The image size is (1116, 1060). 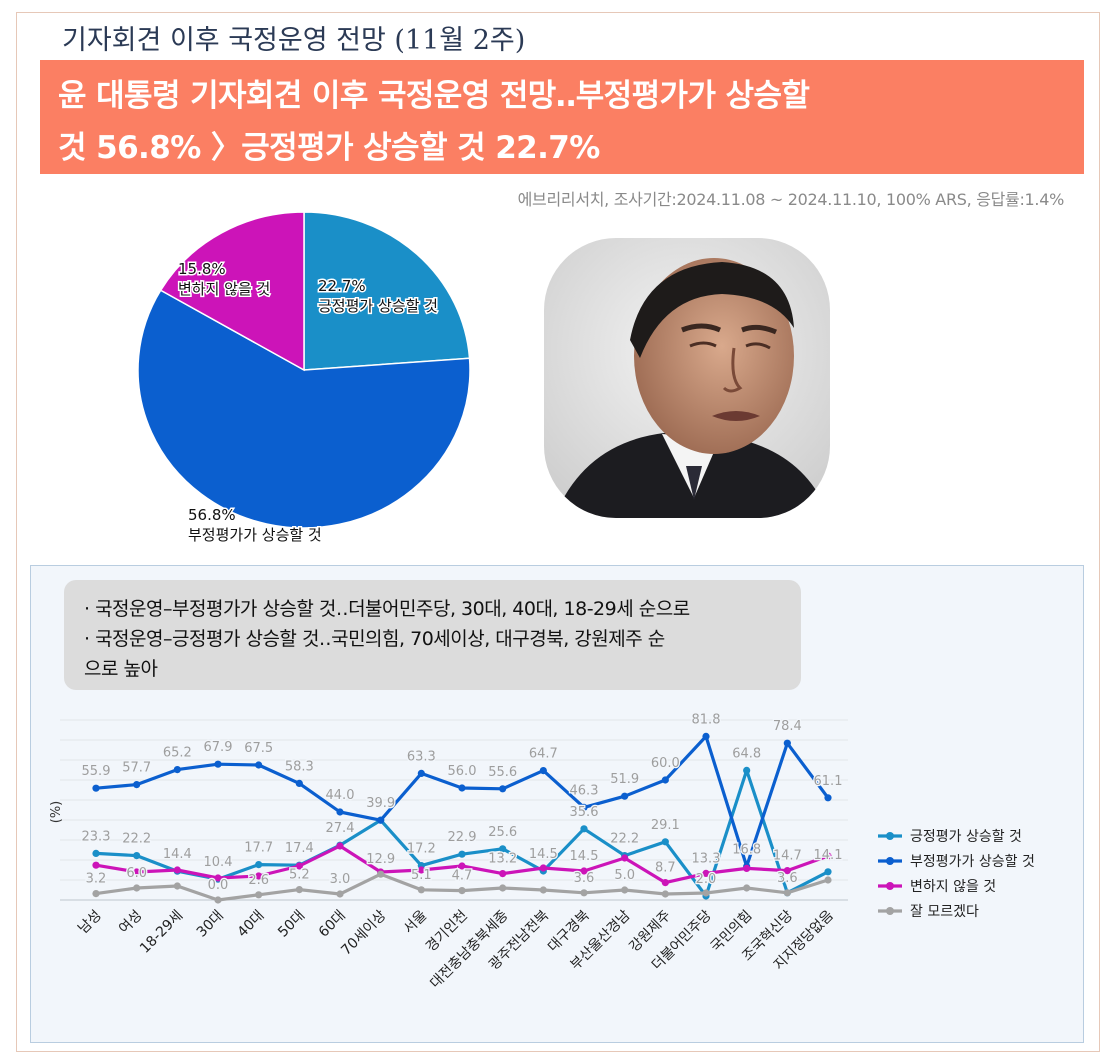 What do you see at coordinates (462, 771) in the screenshot?
I see `data-label: 56.0` at bounding box center [462, 771].